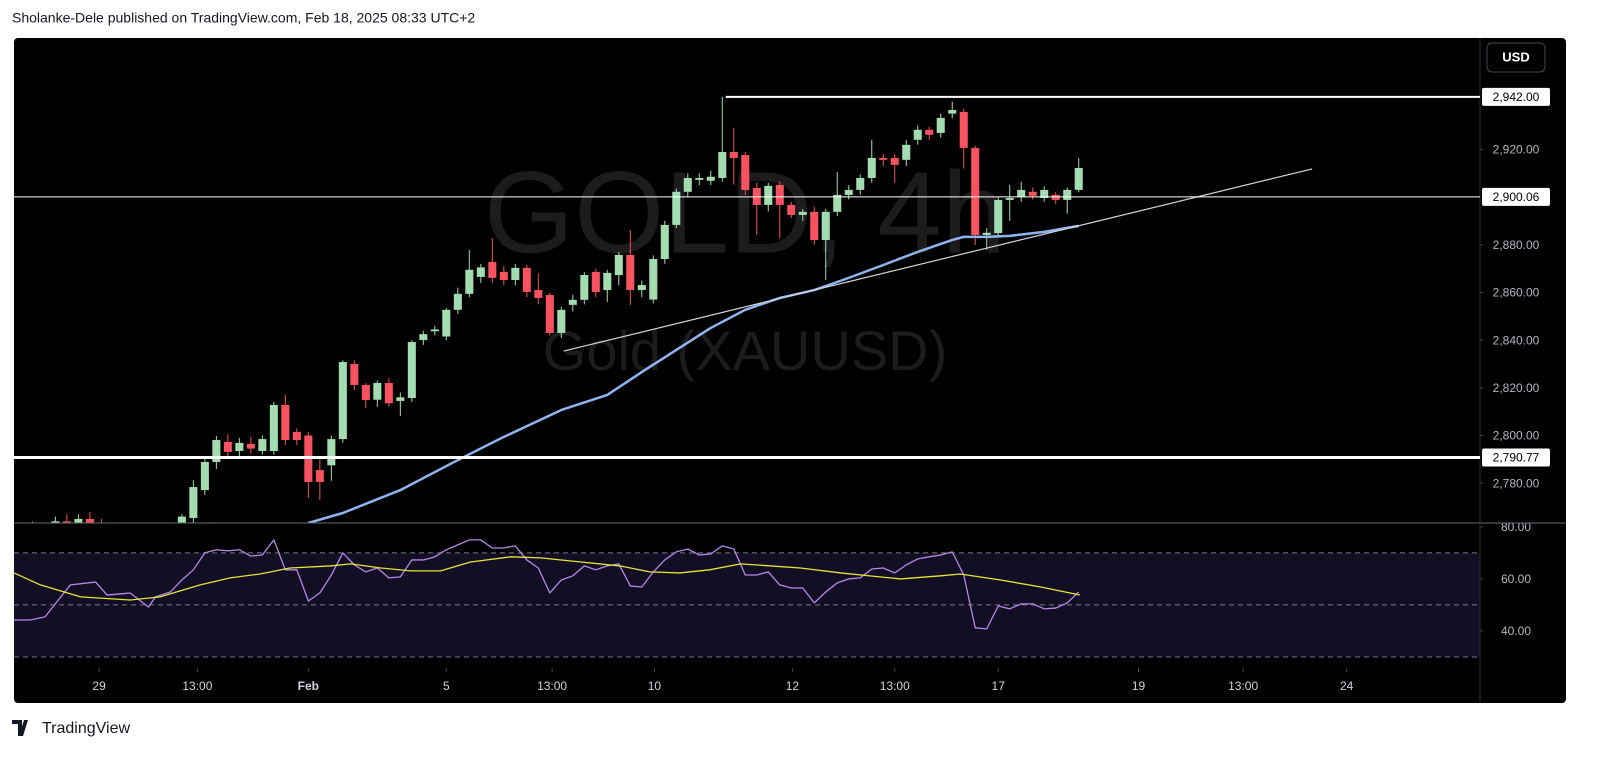 The width and height of the screenshot is (1600, 766). Describe the element at coordinates (1516, 579) in the screenshot. I see `y-tick-label: 60.00` at that location.